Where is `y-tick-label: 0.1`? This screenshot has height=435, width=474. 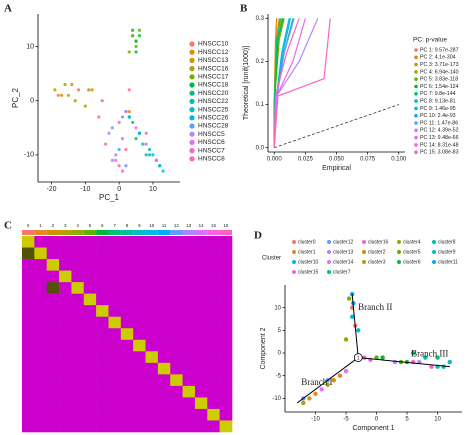
y-tick-label: 0.1 is located at coordinates (260, 105).